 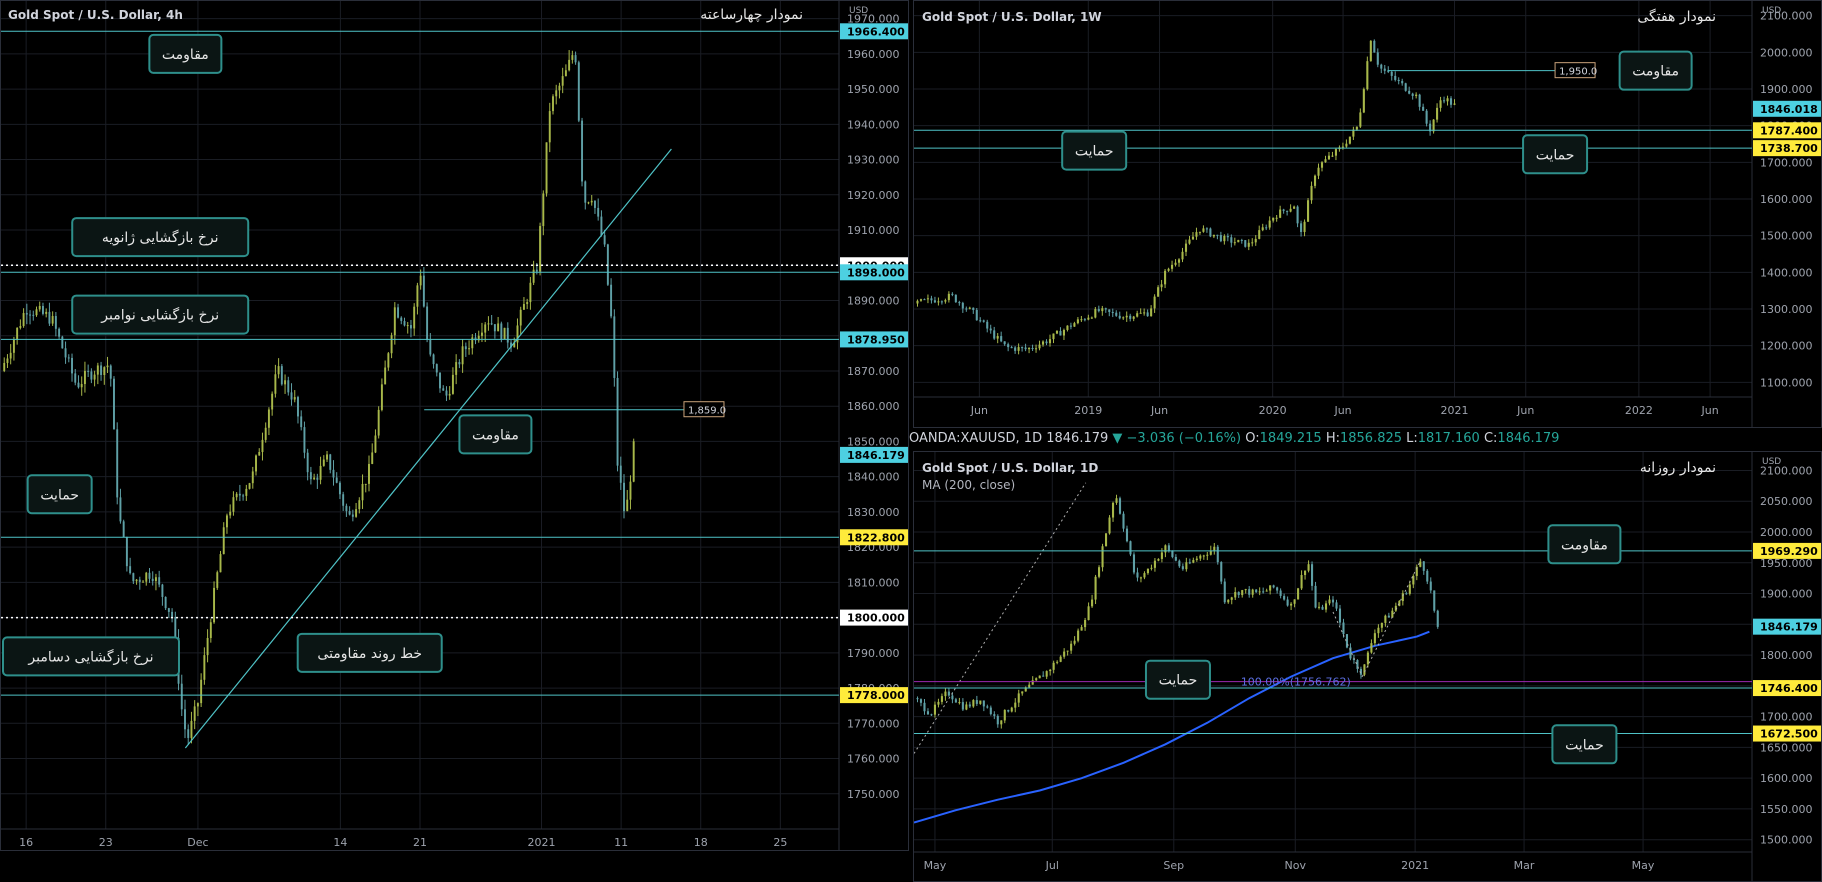 I want to click on price-tick-label: 1700.000, so click(x=1786, y=162).